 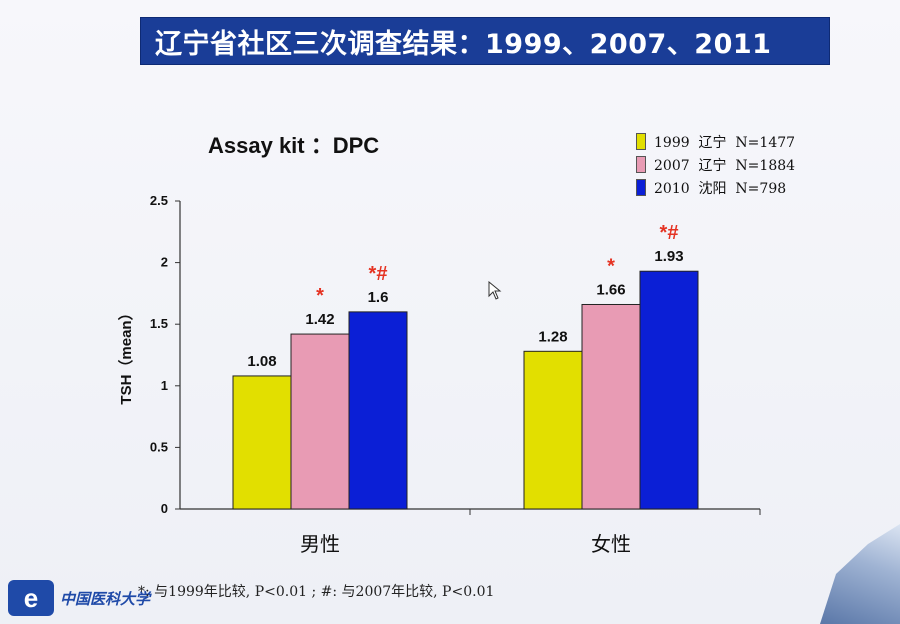 I want to click on chart-subtitle: Assay kit ：DPC, so click(x=294, y=145).